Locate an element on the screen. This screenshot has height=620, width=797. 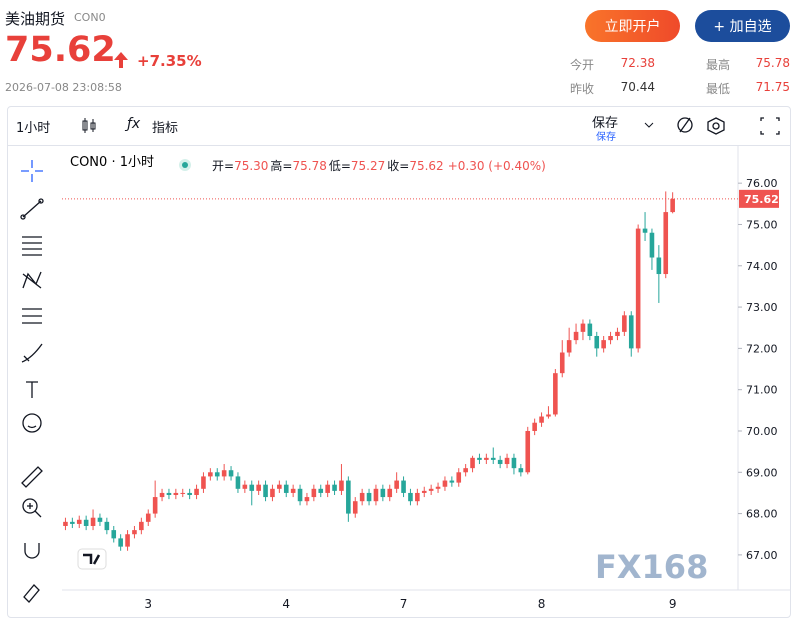
y-tick-label: 74.00 is located at coordinates (762, 266).